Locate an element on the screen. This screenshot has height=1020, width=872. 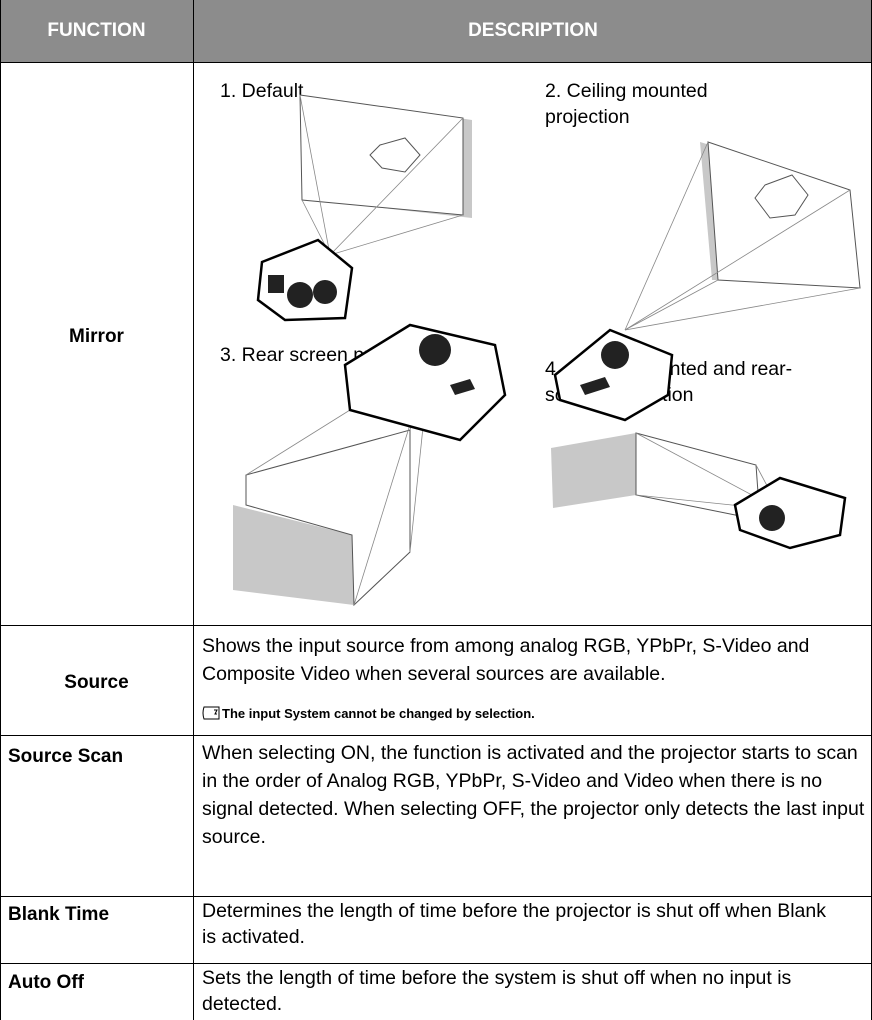
function-name: Source is located at coordinates (96, 682).